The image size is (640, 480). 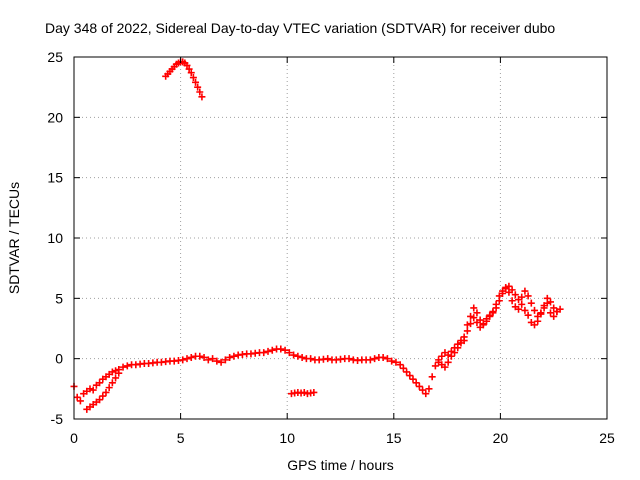 What do you see at coordinates (287, 438) in the screenshot?
I see `x-tick-label: 10` at bounding box center [287, 438].